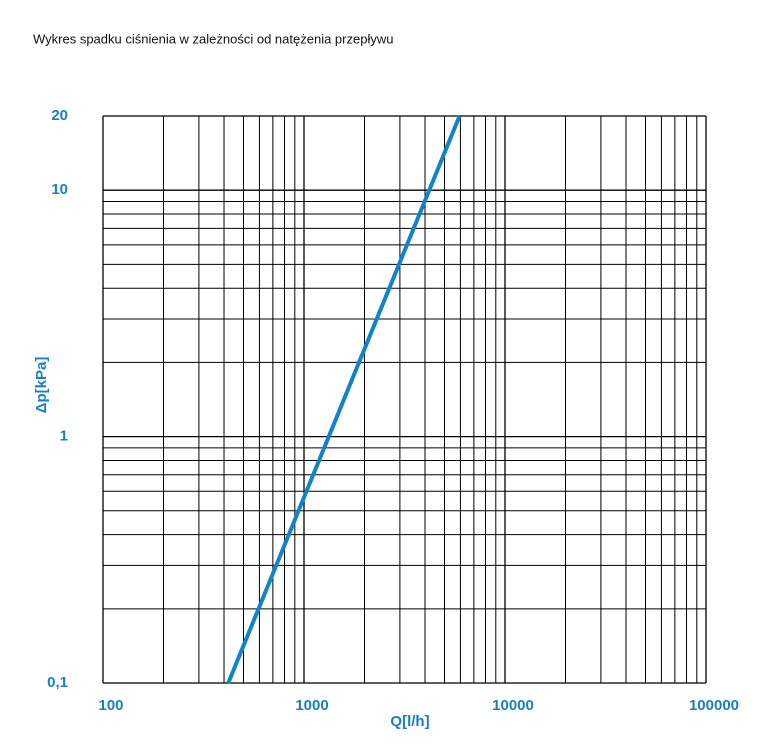 This screenshot has height=755, width=758. What do you see at coordinates (513, 705) in the screenshot?
I see `x-tick-label: 10000` at bounding box center [513, 705].